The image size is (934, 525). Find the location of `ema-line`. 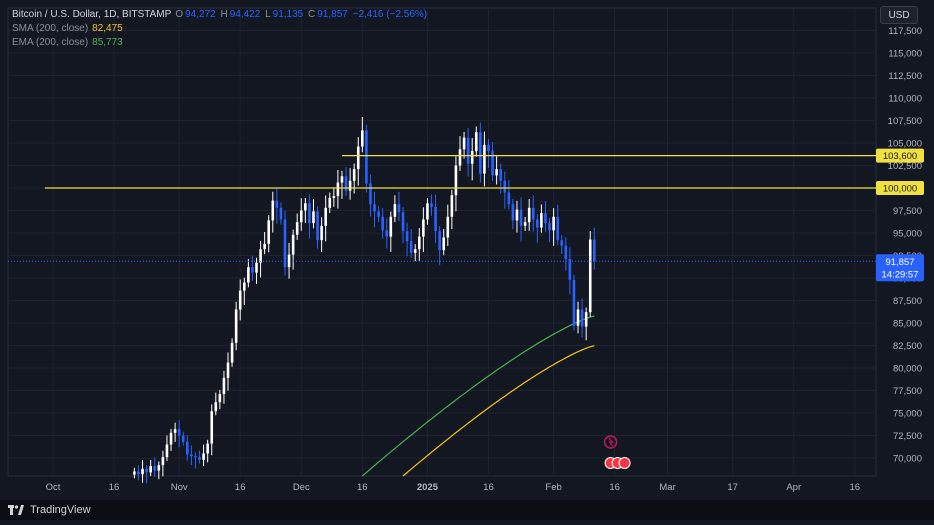

ema-line is located at coordinates (478, 396).